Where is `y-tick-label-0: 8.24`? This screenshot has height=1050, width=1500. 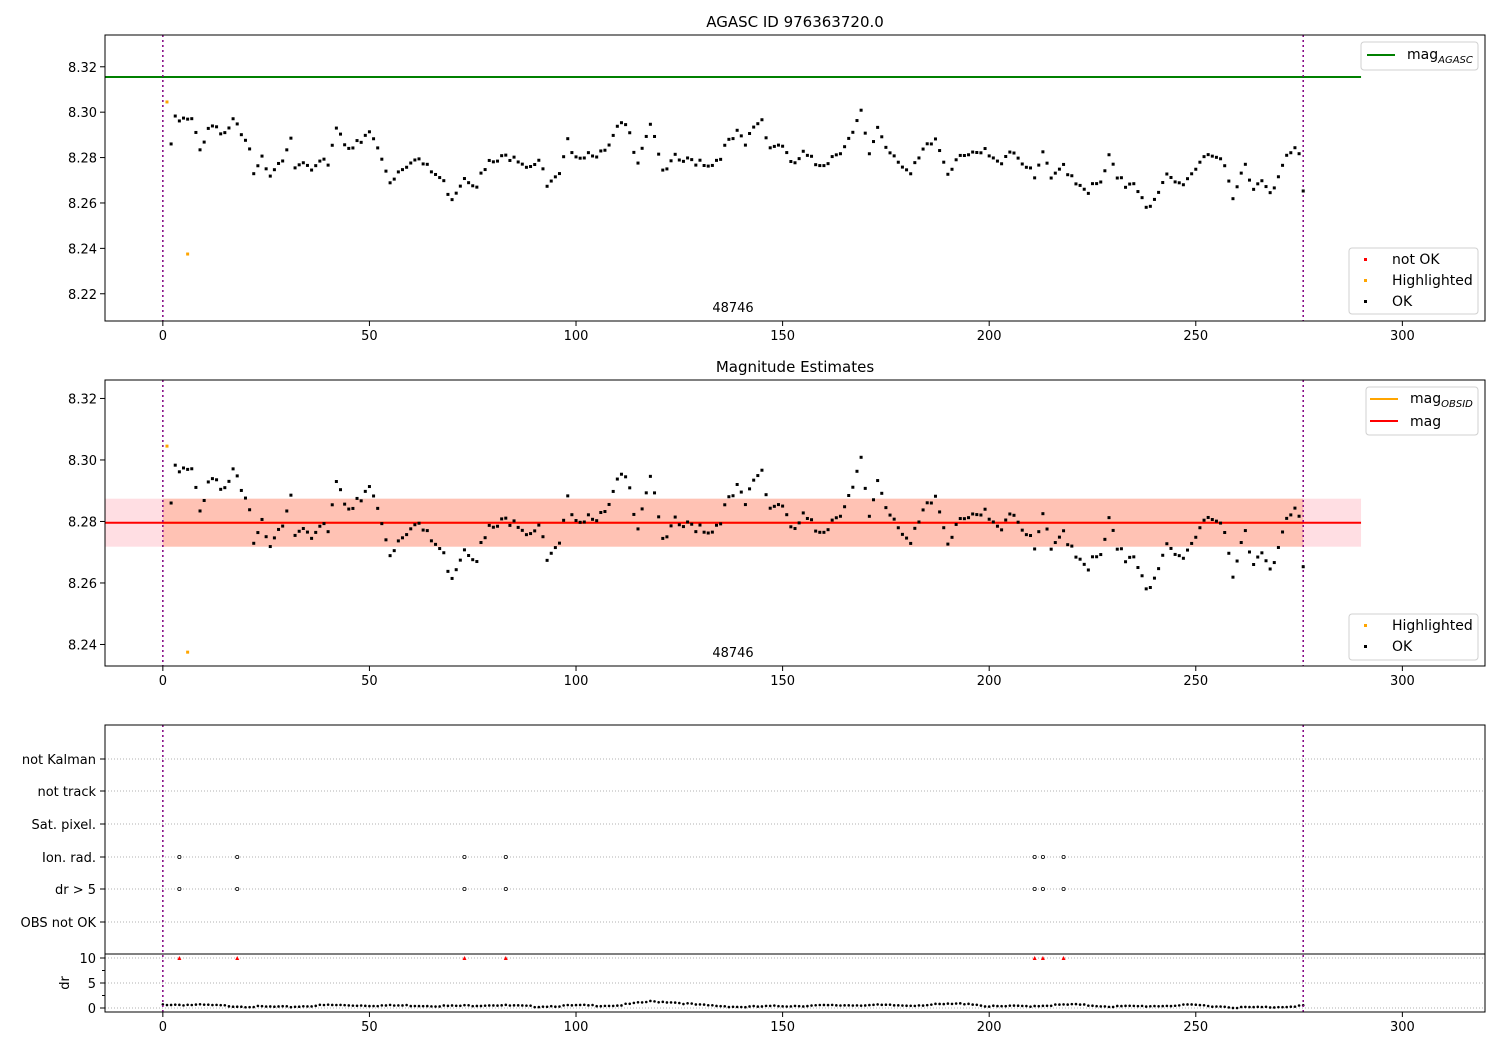 y-tick-label-0: 8.24 is located at coordinates (82, 645).